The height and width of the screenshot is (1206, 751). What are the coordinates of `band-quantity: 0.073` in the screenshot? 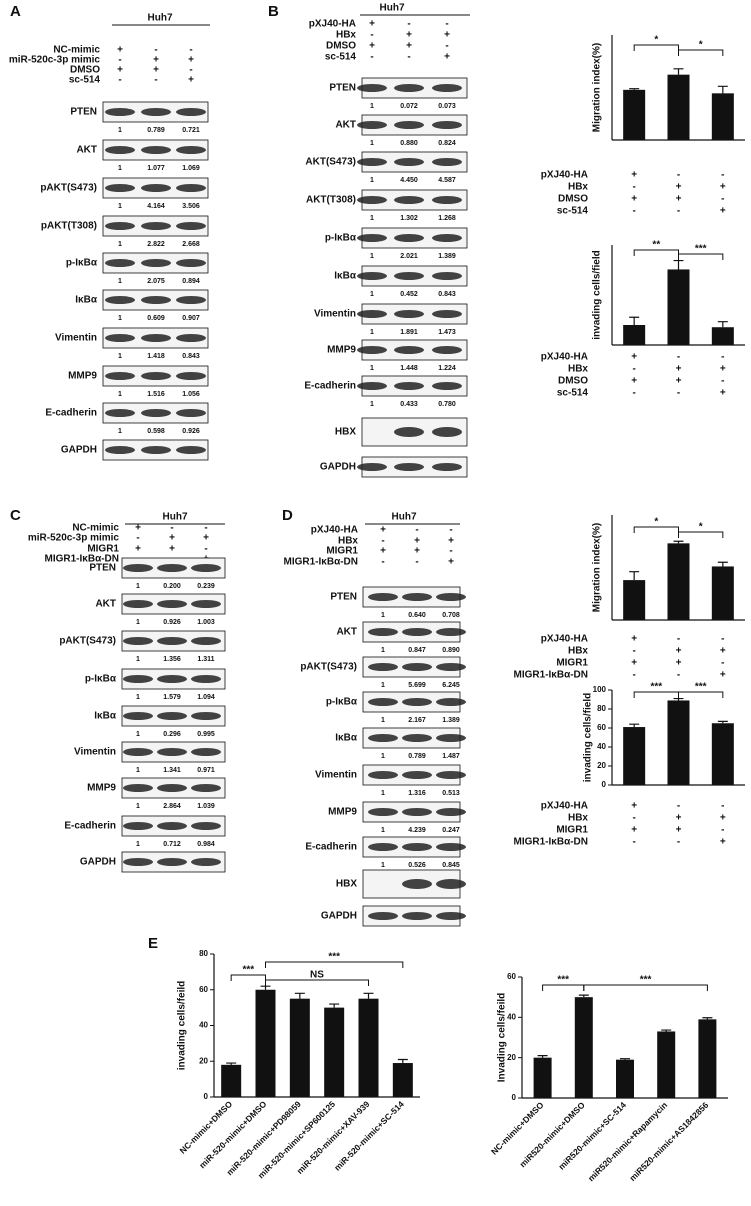 It's located at (447, 106).